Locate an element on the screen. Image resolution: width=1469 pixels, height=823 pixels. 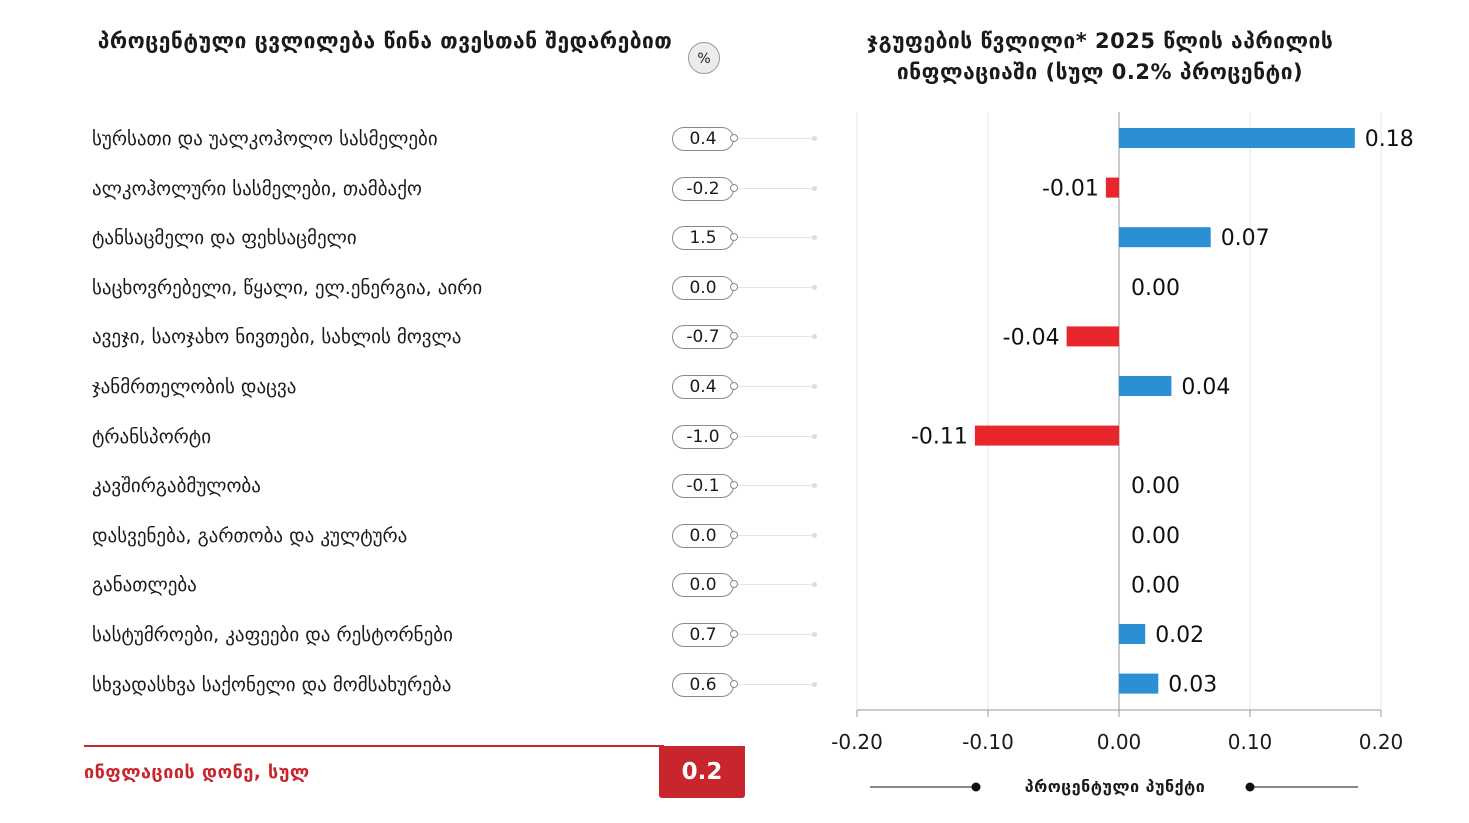
category-row: სურსათი და უალკოჰოლო სასმელები 0.4 is located at coordinates (415, 139).